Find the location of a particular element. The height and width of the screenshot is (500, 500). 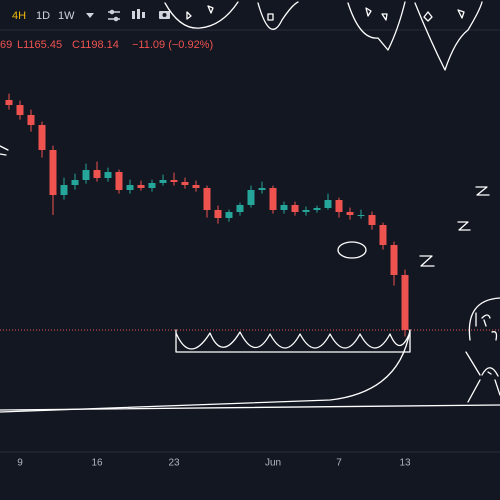

x-tick-label: Jun is located at coordinates (273, 463).